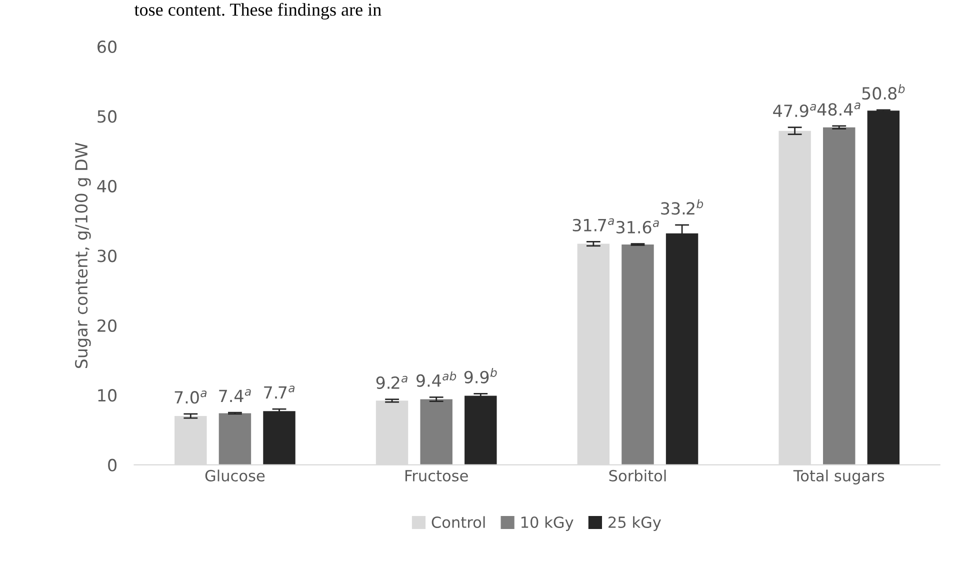 This screenshot has width=959, height=581. I want to click on legend-label: 10 kGy, so click(547, 523).